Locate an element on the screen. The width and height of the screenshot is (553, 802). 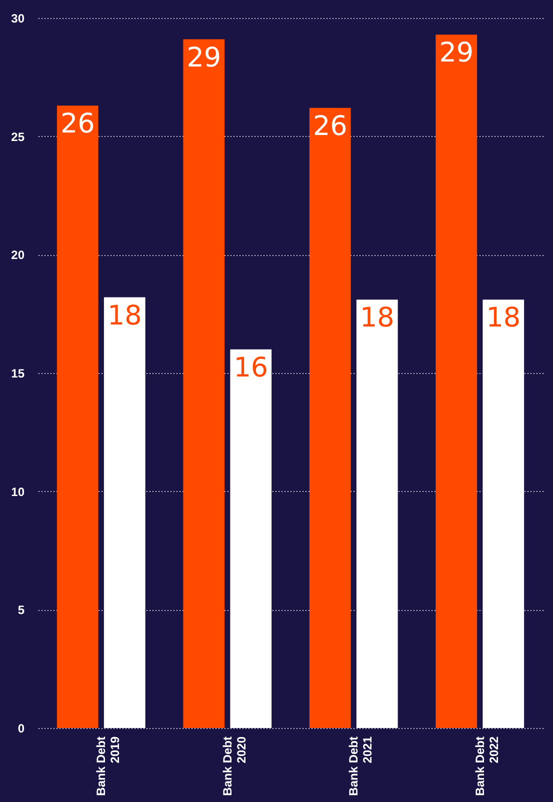
x-tick-label: Bank Debt 2020 is located at coordinates (234, 766).